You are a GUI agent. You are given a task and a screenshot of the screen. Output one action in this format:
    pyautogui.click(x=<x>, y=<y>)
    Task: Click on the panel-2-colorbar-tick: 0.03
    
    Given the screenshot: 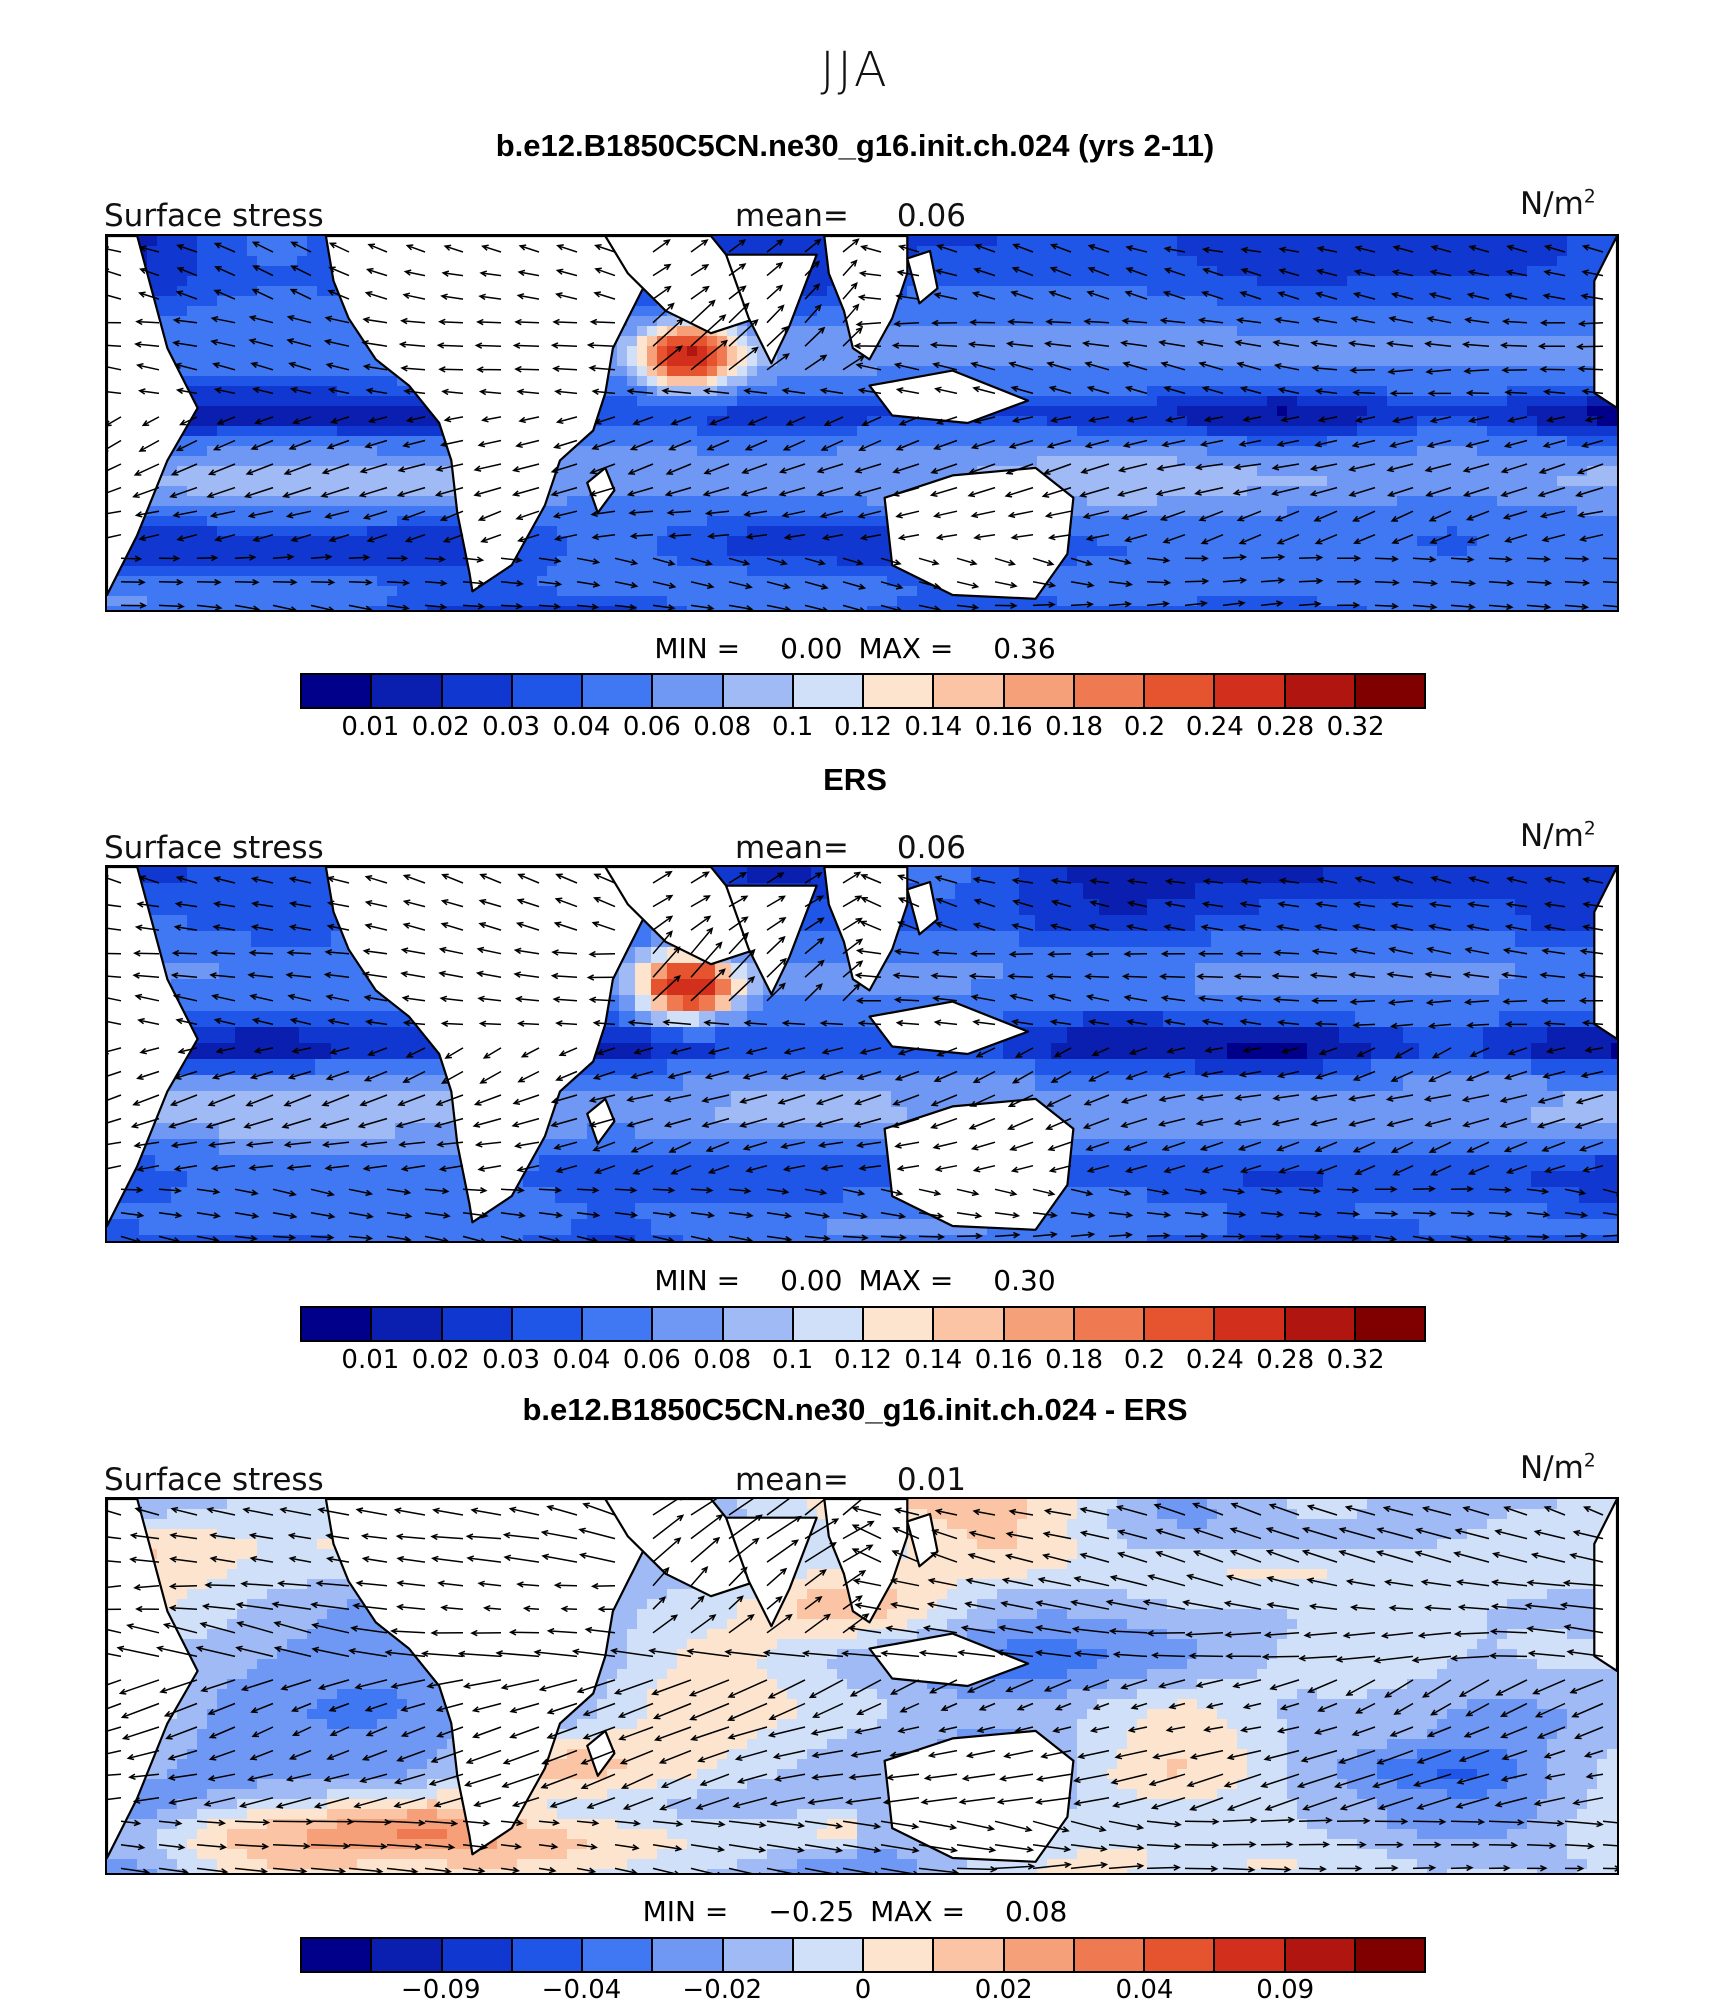 What is the action you would take?
    pyautogui.click(x=511, y=1360)
    